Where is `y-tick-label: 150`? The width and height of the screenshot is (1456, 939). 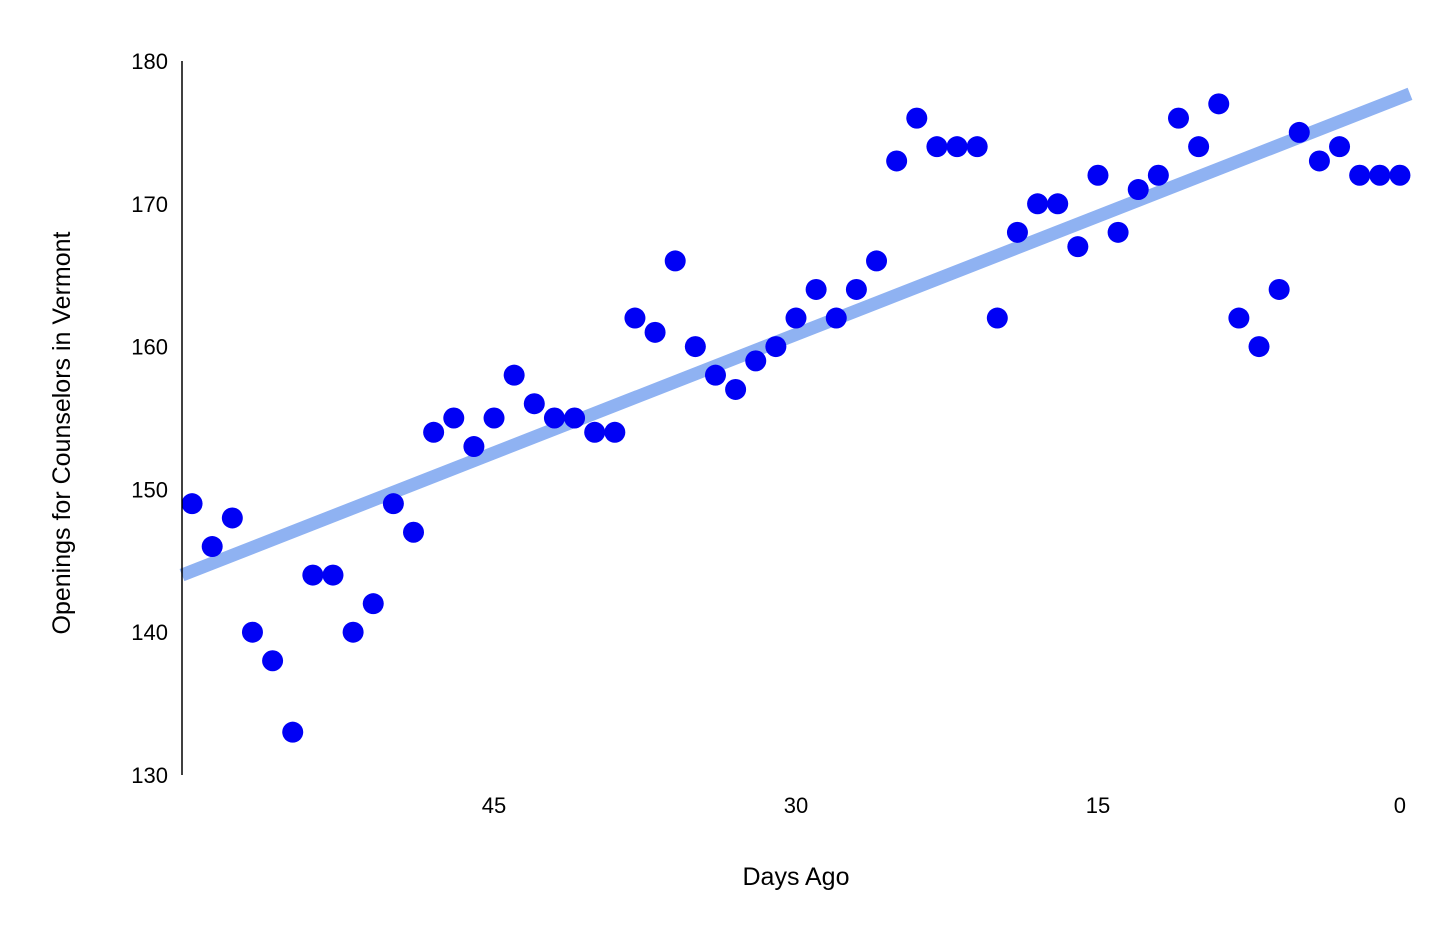
y-tick-label: 150 is located at coordinates (149, 489).